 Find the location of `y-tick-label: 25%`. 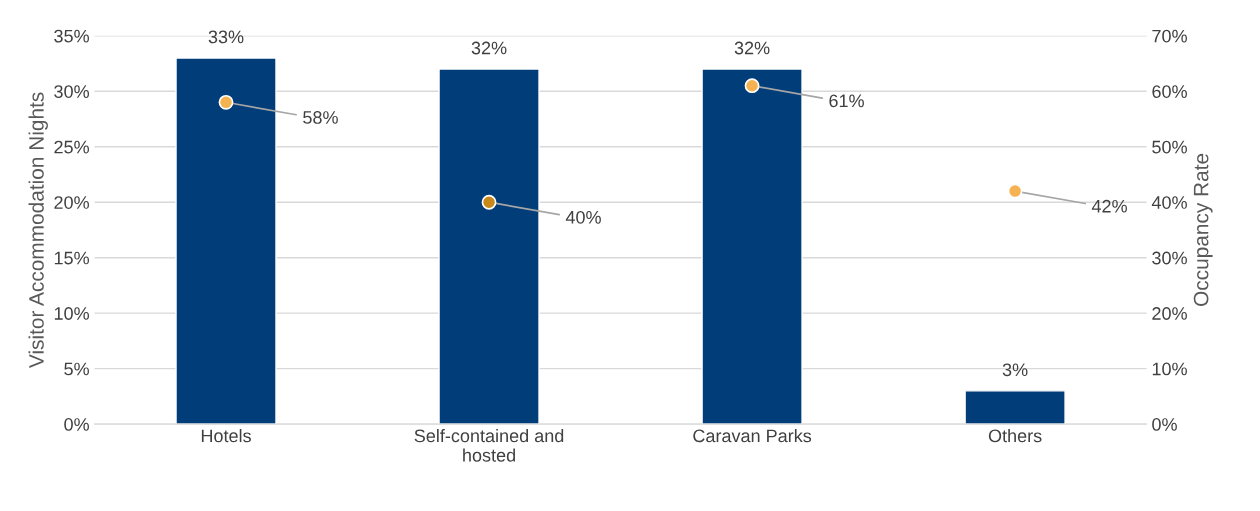

y-tick-label: 25% is located at coordinates (71, 147).